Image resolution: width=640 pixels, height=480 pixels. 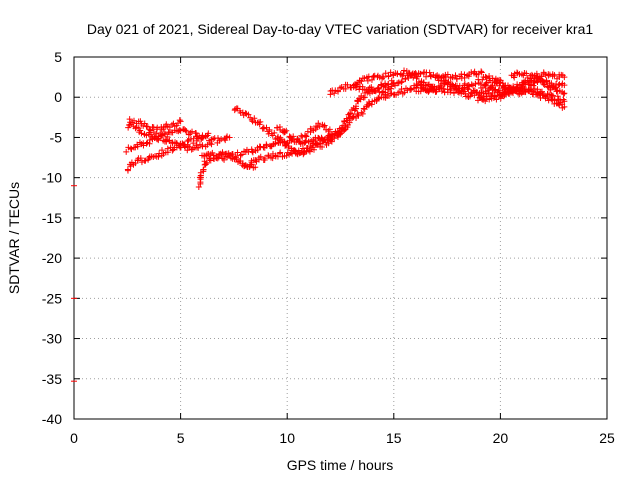 What do you see at coordinates (52, 419) in the screenshot?
I see `y-tick-label: -40` at bounding box center [52, 419].